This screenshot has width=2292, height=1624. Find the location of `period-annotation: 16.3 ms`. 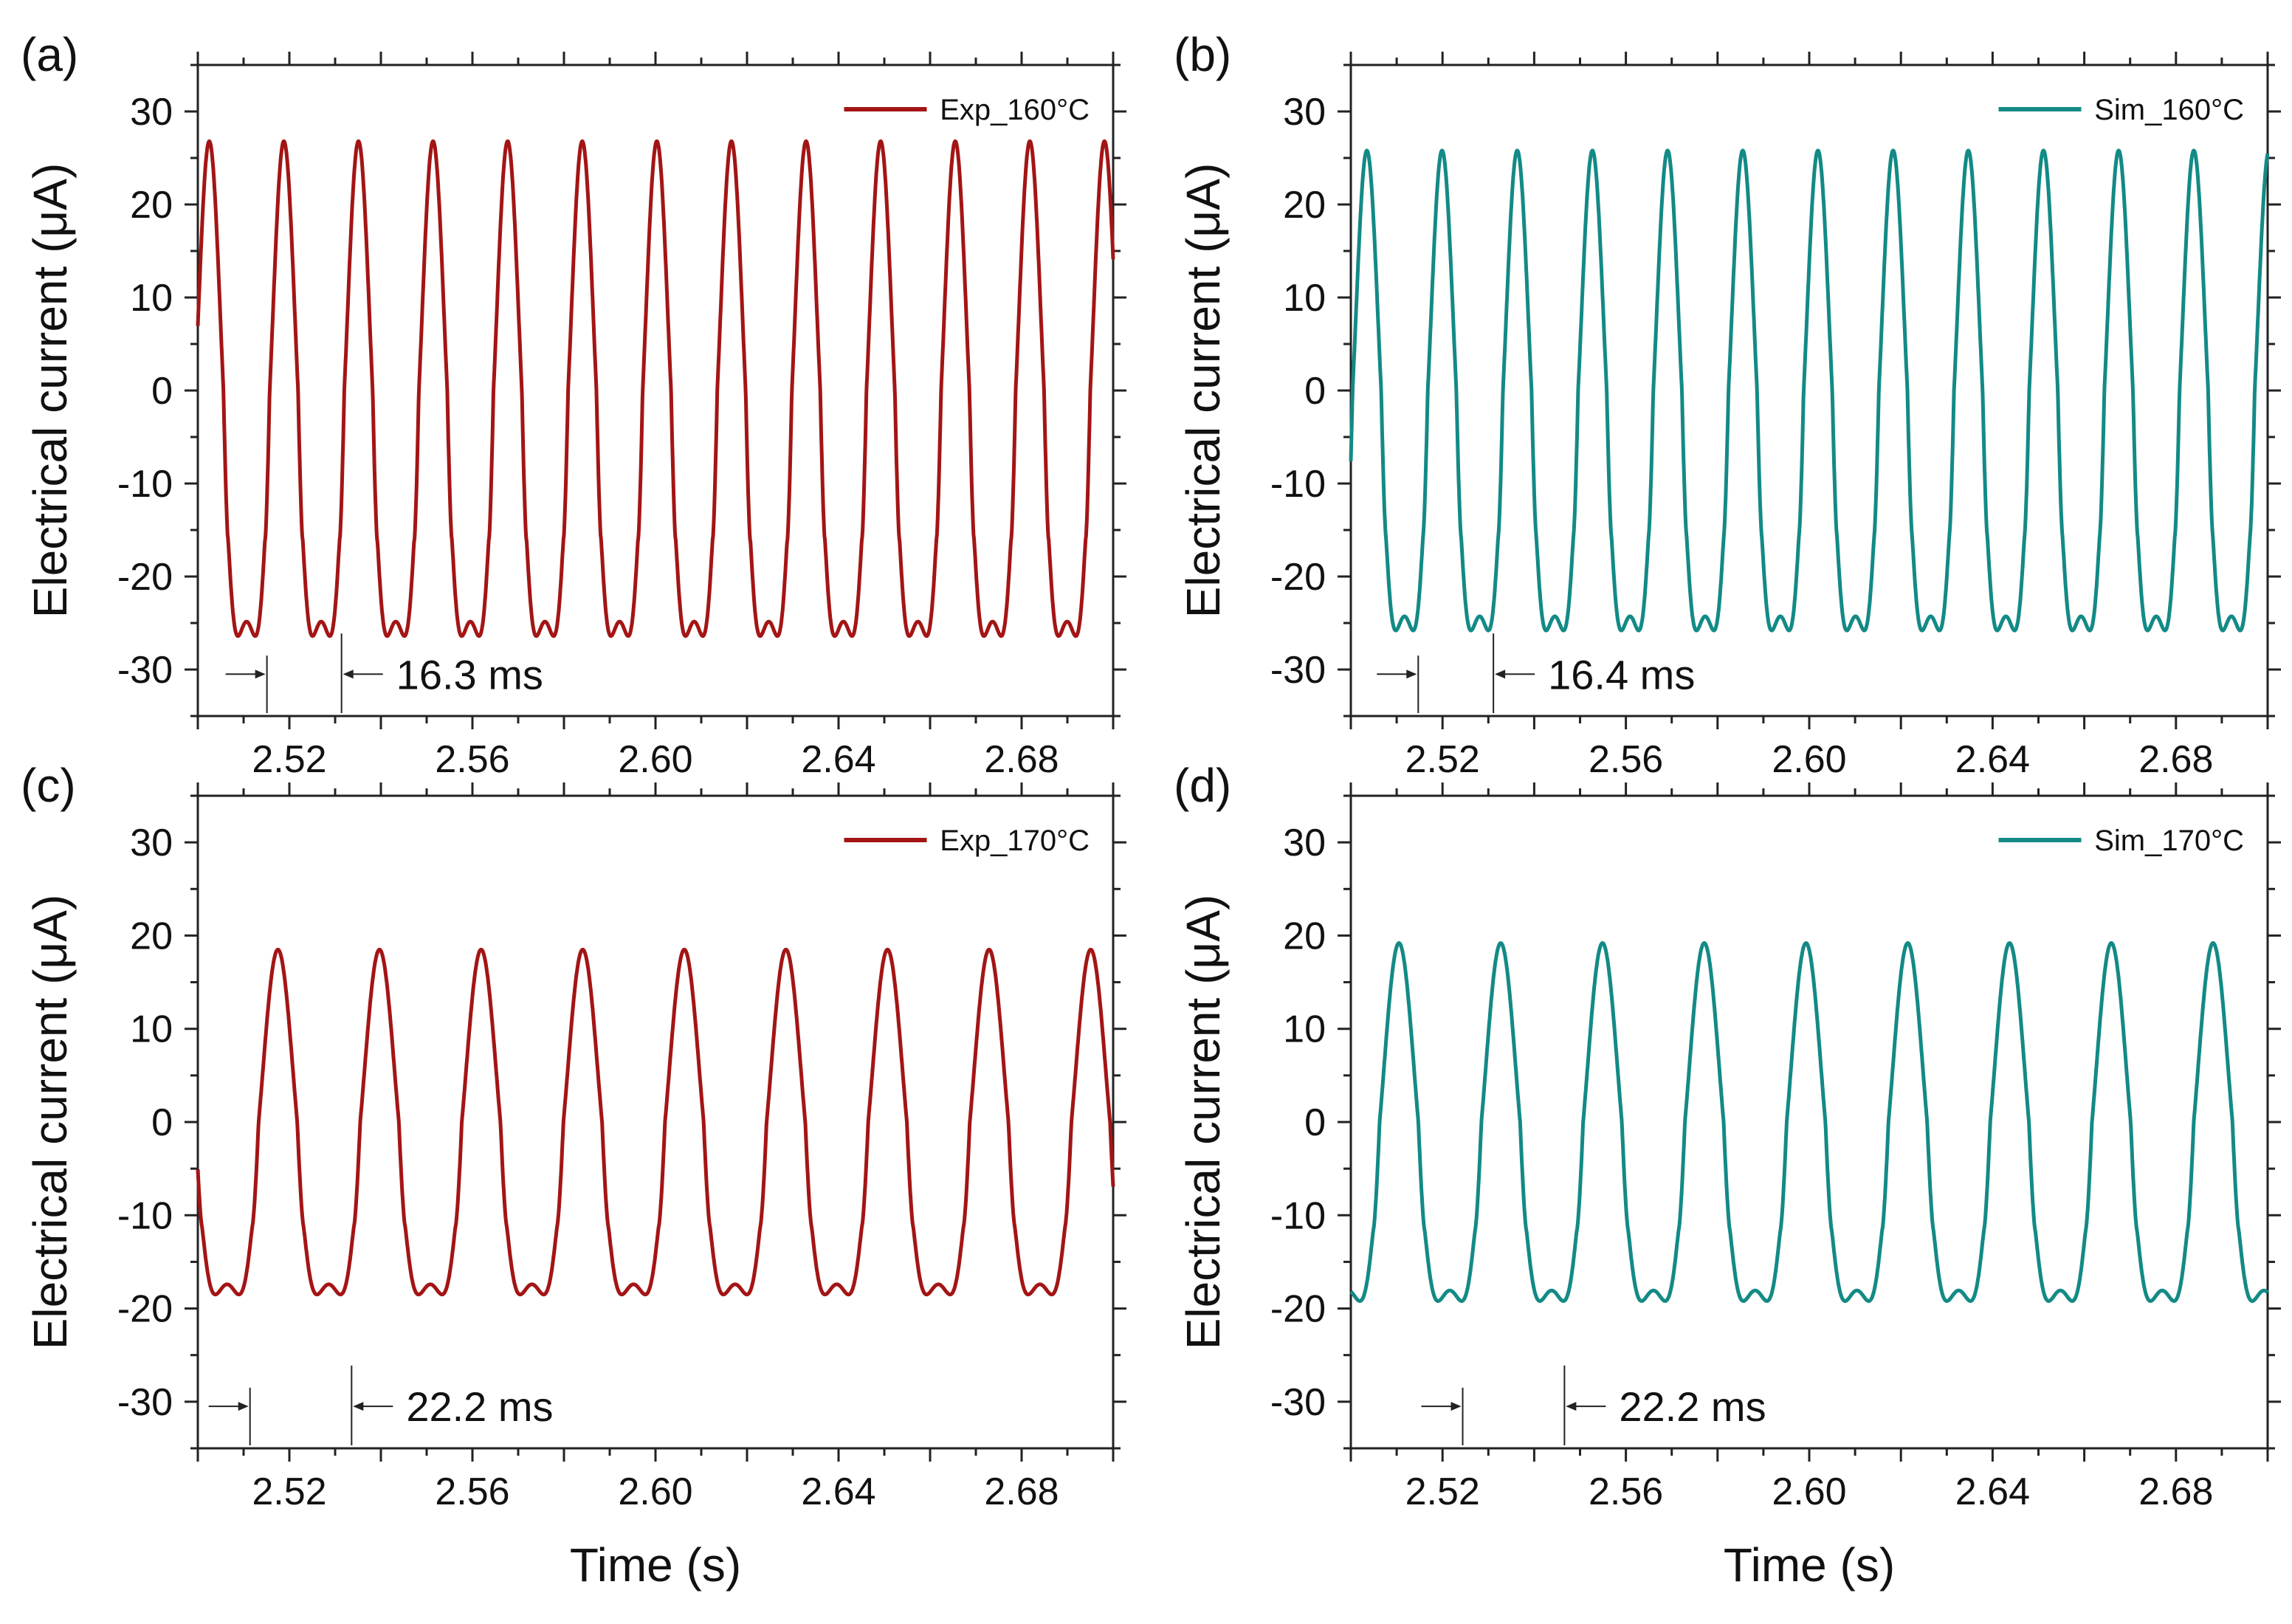

period-annotation: 16.3 ms is located at coordinates (469, 674).